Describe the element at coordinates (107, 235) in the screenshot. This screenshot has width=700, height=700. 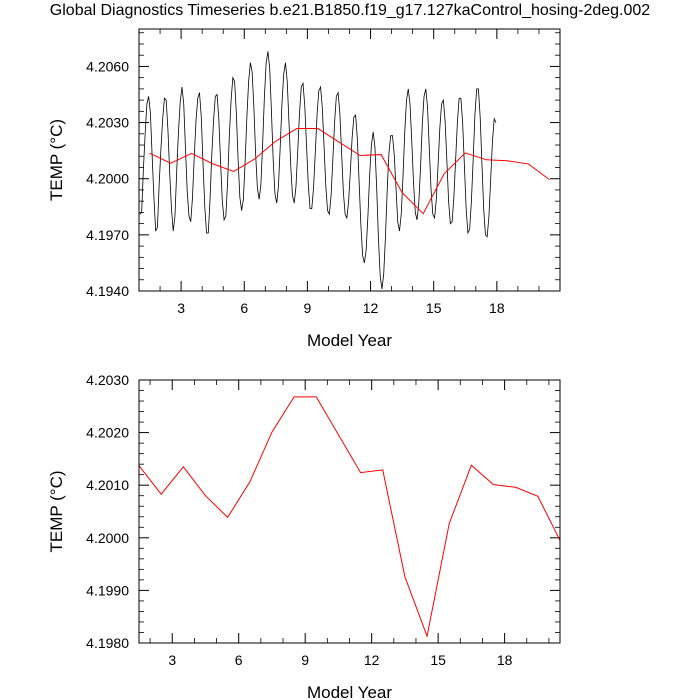
I see `y-tick-label: 4.1970` at that location.